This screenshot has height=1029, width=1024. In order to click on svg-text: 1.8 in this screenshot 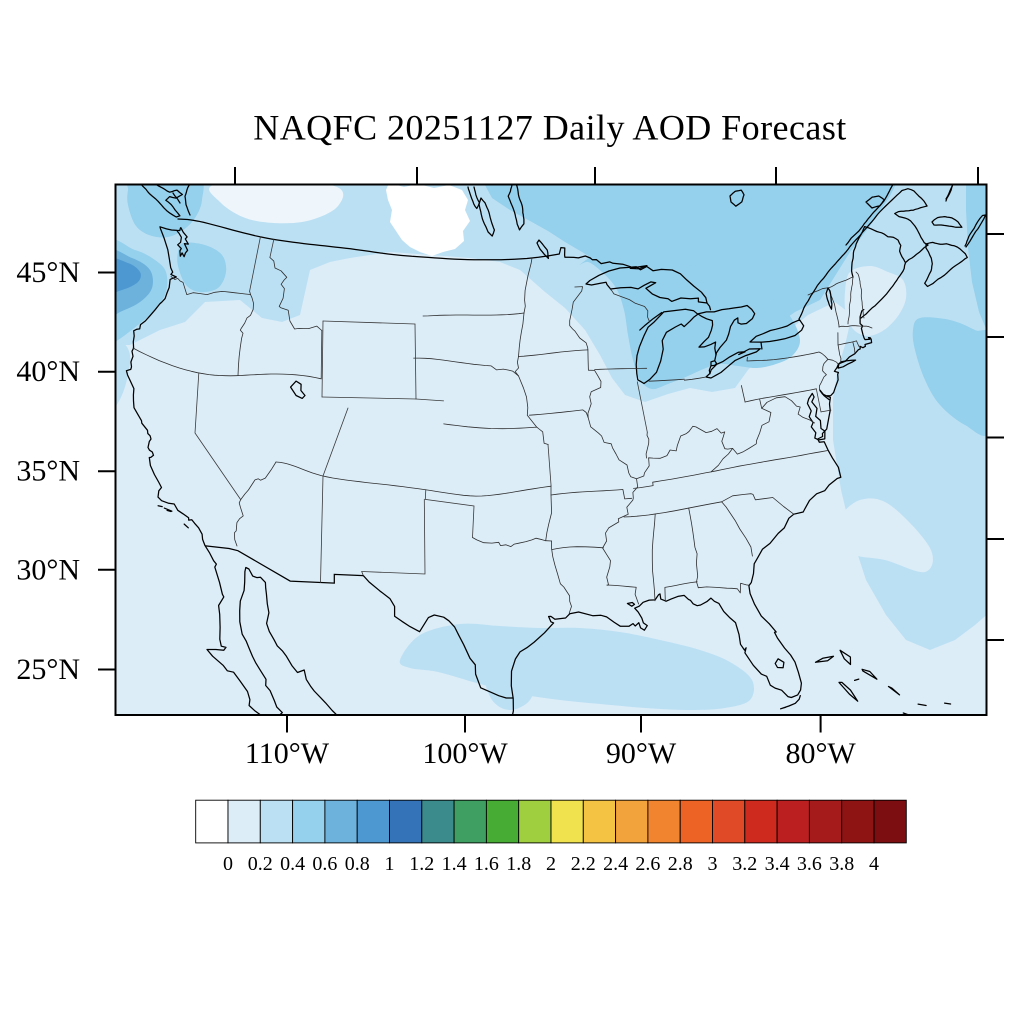, I will do `click(518, 864)`.